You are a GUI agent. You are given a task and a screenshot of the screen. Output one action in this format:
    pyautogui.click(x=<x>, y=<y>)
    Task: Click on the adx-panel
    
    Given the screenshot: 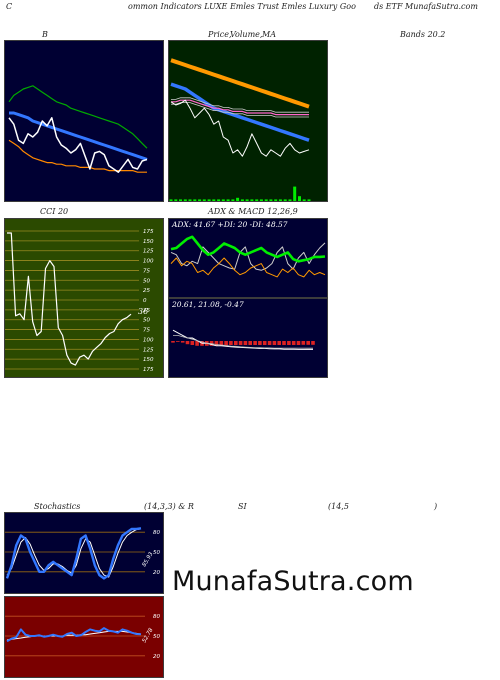 What is the action you would take?
    pyautogui.click(x=248, y=258)
    